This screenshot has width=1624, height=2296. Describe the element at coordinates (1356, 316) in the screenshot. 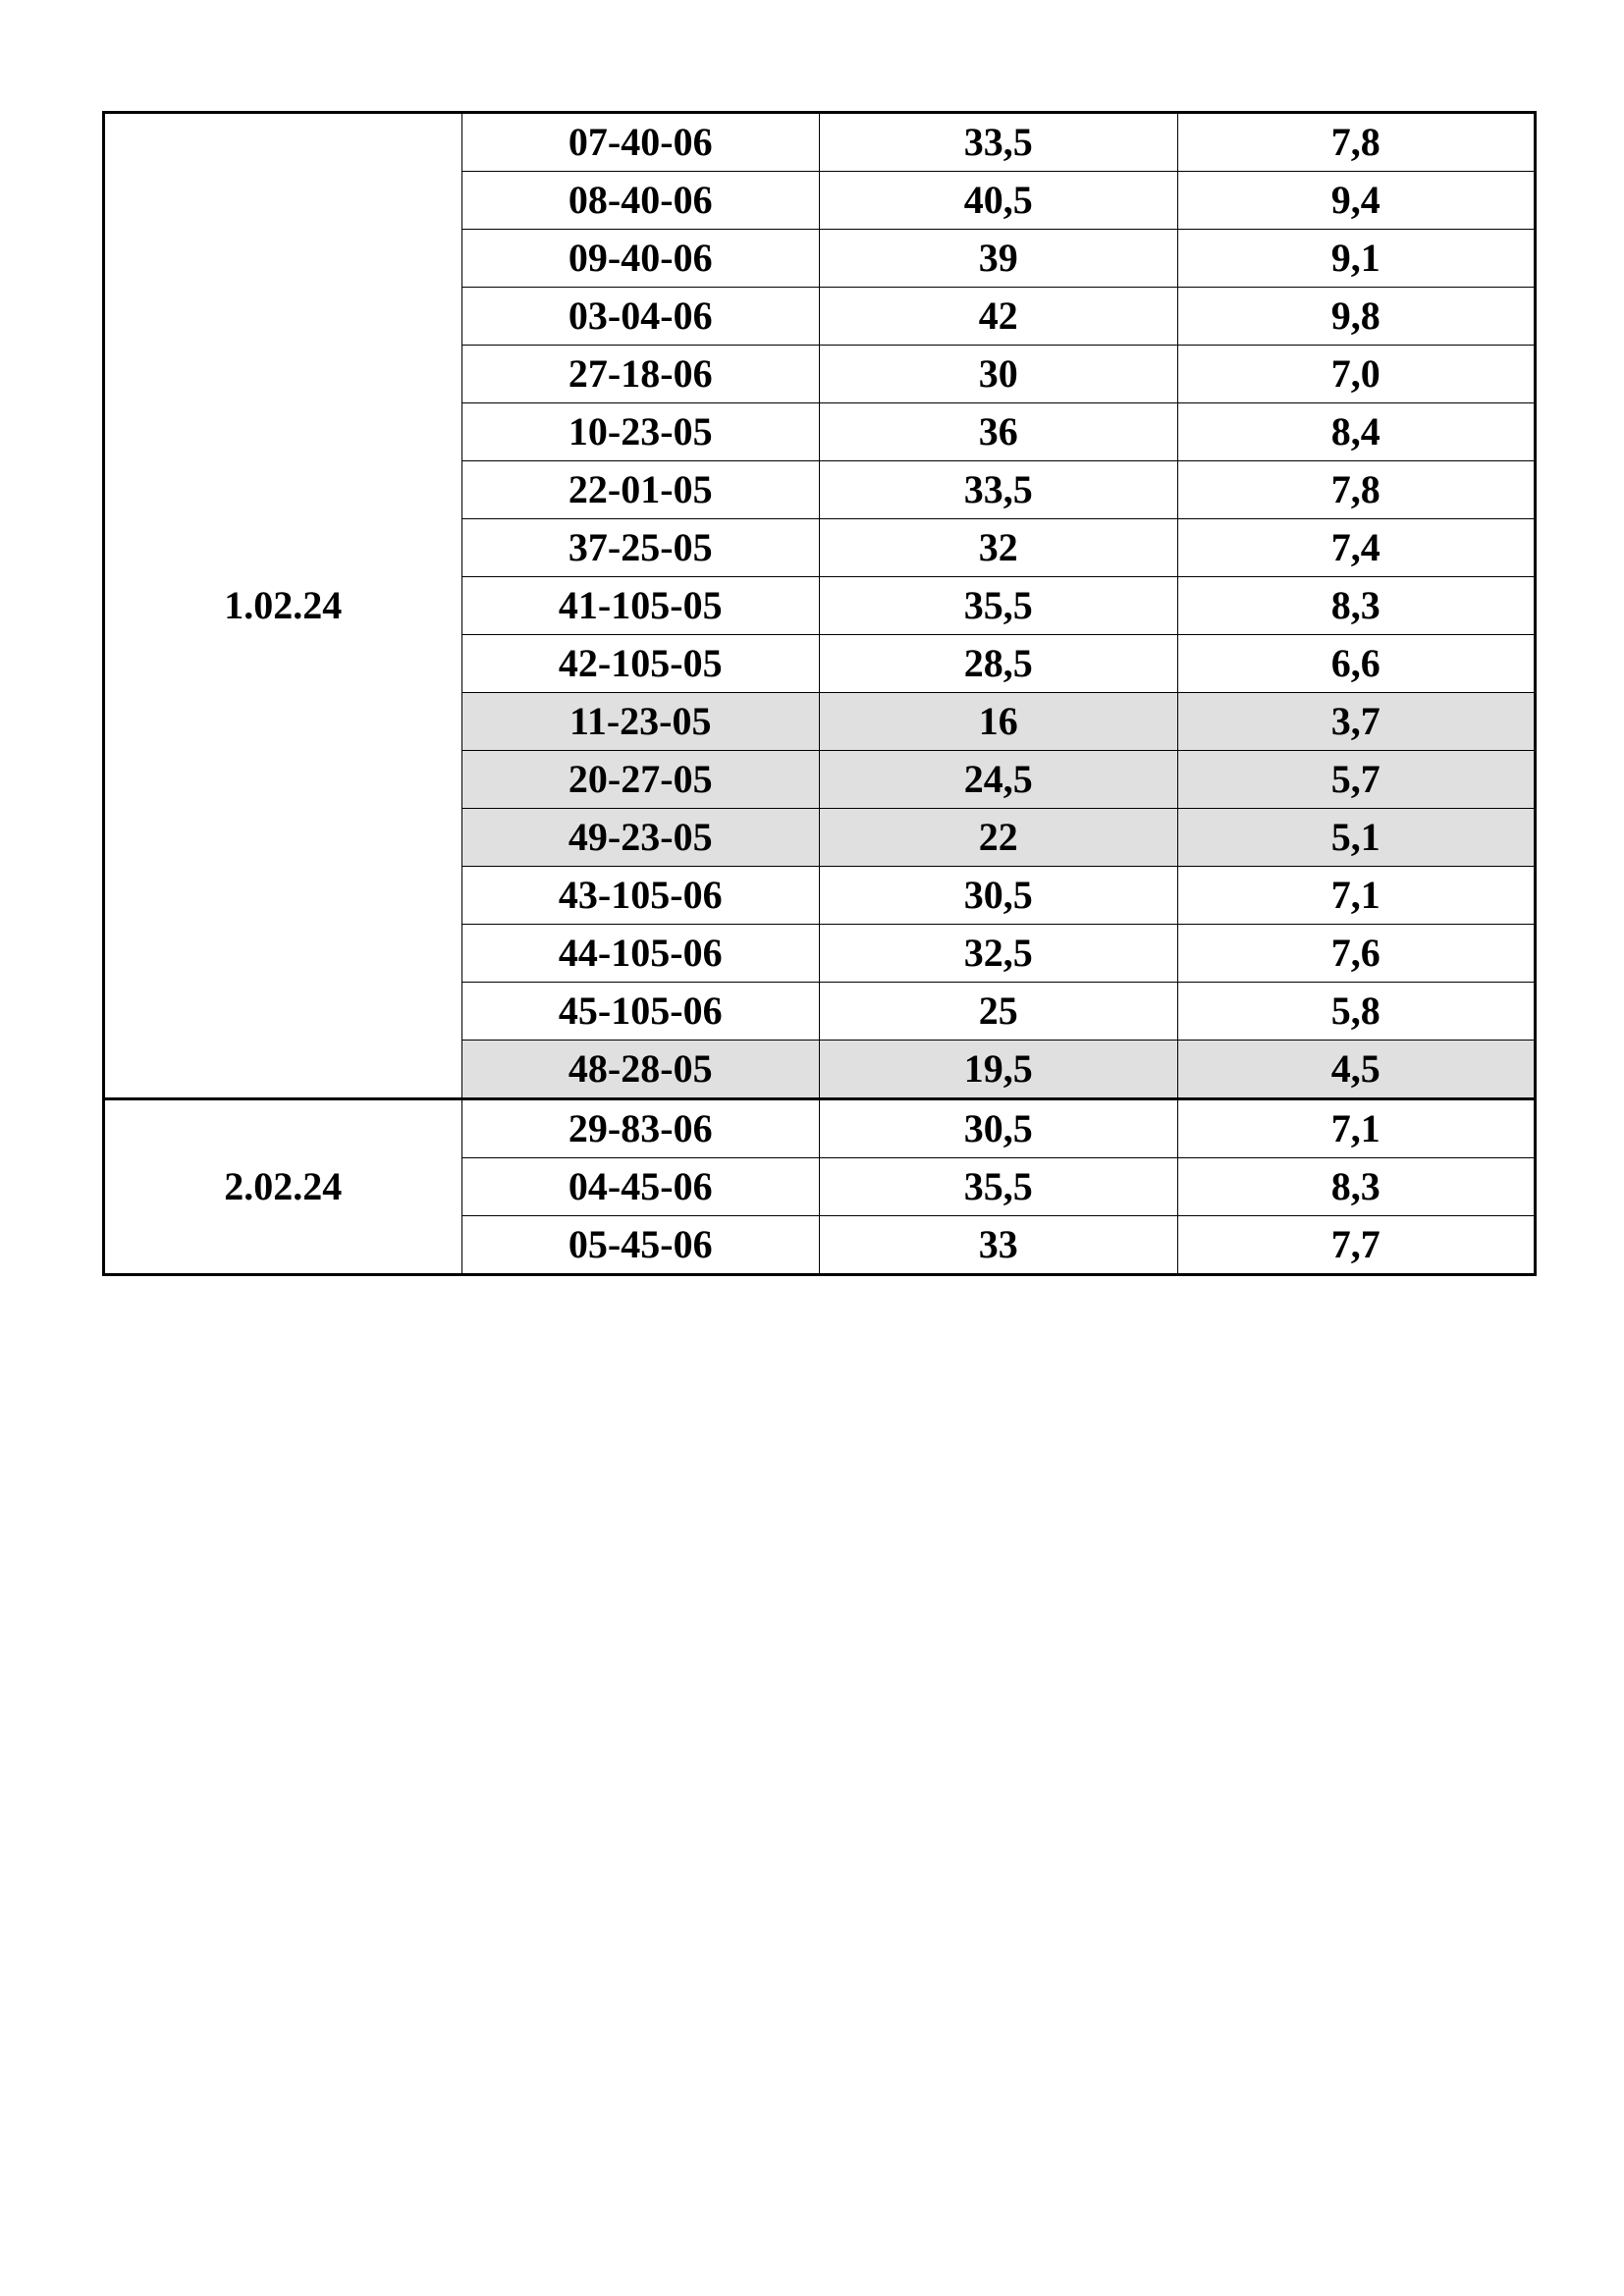

I see `ratio-cell: 9,8` at that location.